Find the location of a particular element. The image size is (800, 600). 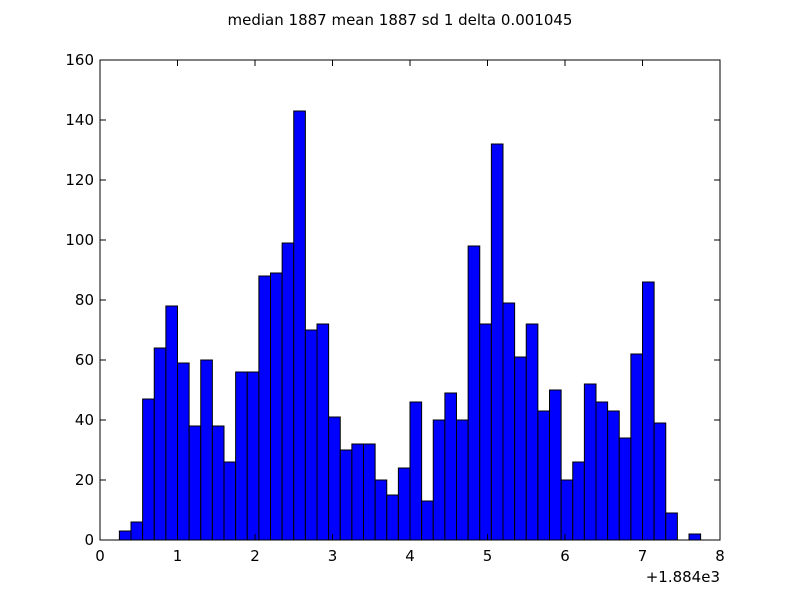

y-tick-label: 160 is located at coordinates (79, 60).